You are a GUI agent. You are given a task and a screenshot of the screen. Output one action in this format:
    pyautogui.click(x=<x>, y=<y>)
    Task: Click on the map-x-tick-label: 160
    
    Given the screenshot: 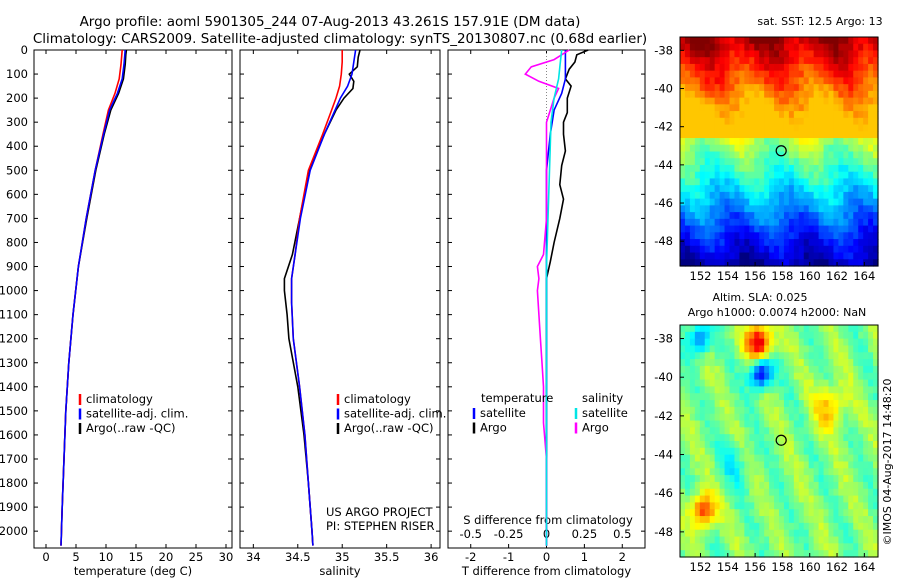 What is the action you would take?
    pyautogui.click(x=810, y=276)
    